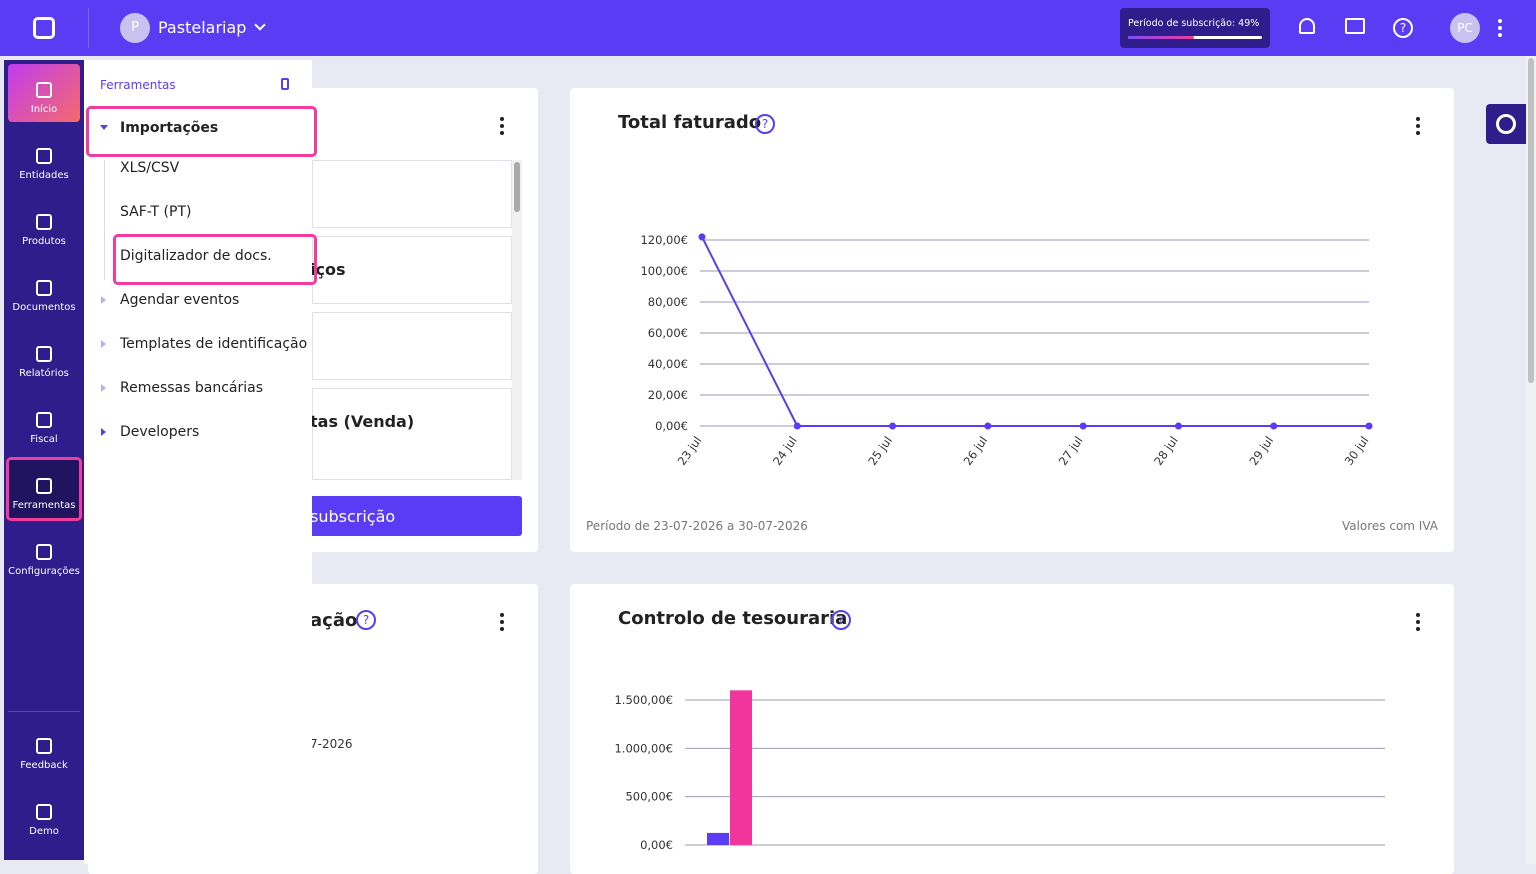 This screenshot has width=1536, height=874. I want to click on y-tick-label: 1.000,00€, so click(643, 748).